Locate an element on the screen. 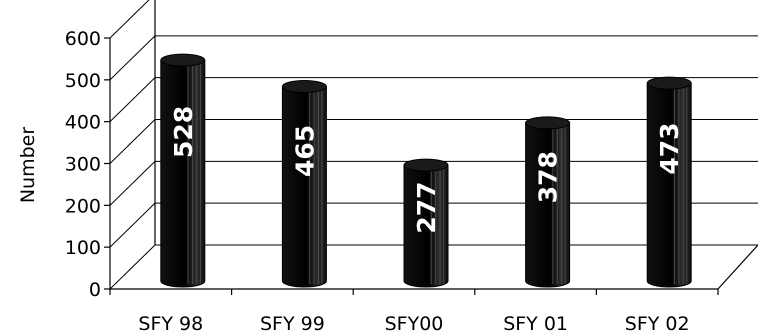 The image size is (758, 335). y-axis-ticks: 0 100 200 300 400 500 600 is located at coordinates (87, 164).